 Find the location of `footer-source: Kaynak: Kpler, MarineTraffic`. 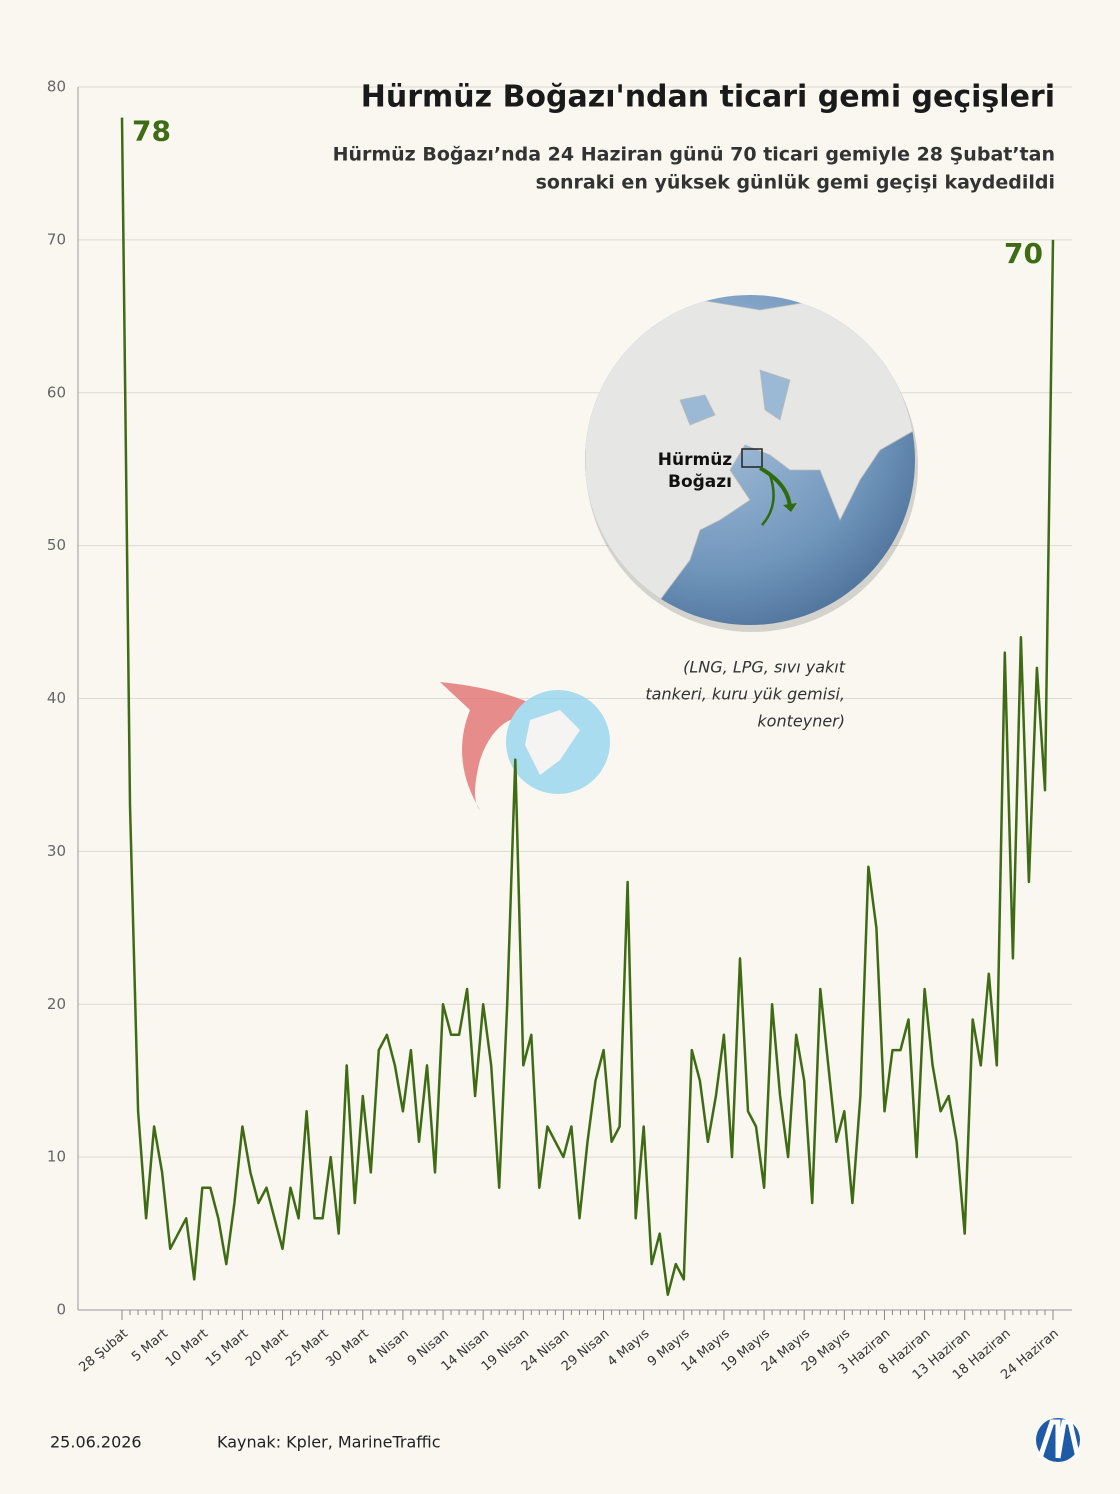

footer-source: Kaynak: Kpler, MarineTraffic is located at coordinates (329, 1442).